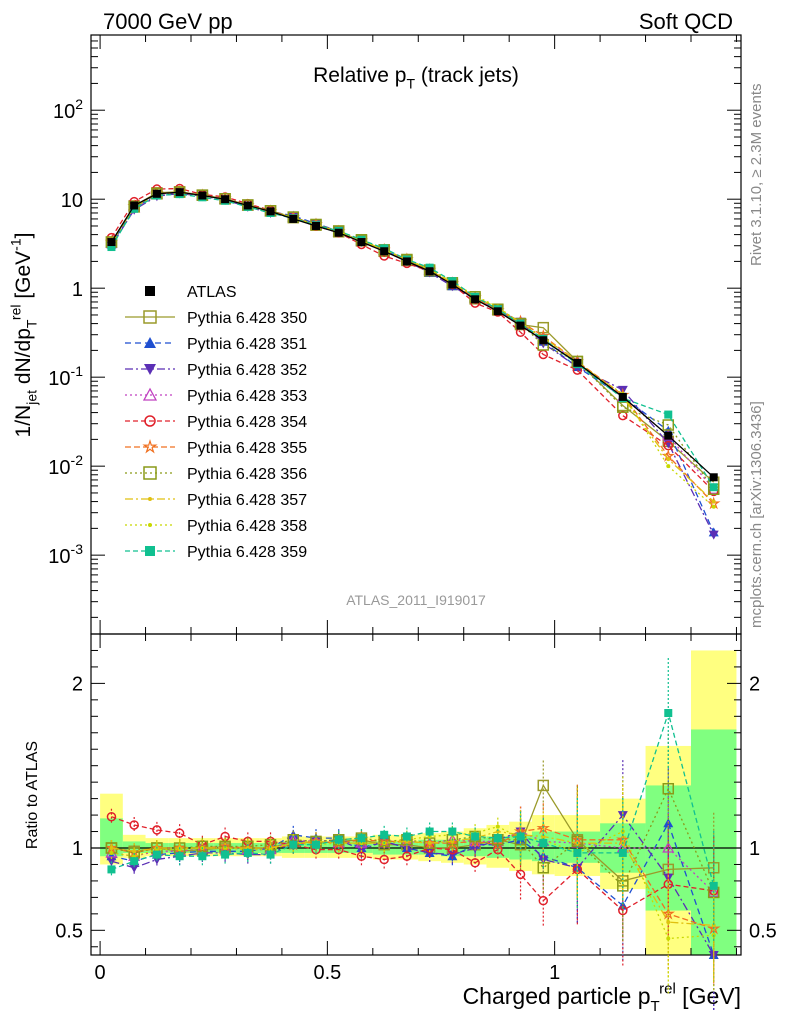 The image size is (786, 1024). I want to click on y-tick-label: 10, so click(72, 201).